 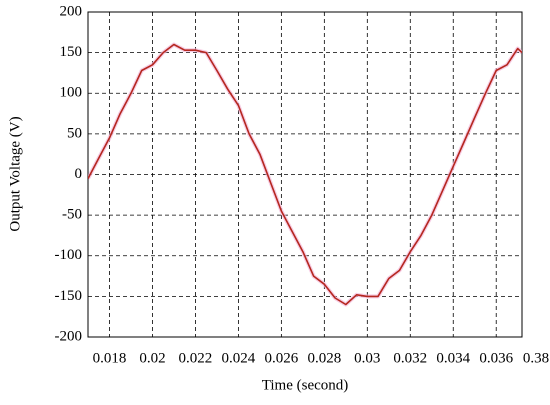 What do you see at coordinates (79, 174) in the screenshot?
I see `y-tick-label: 0` at bounding box center [79, 174].